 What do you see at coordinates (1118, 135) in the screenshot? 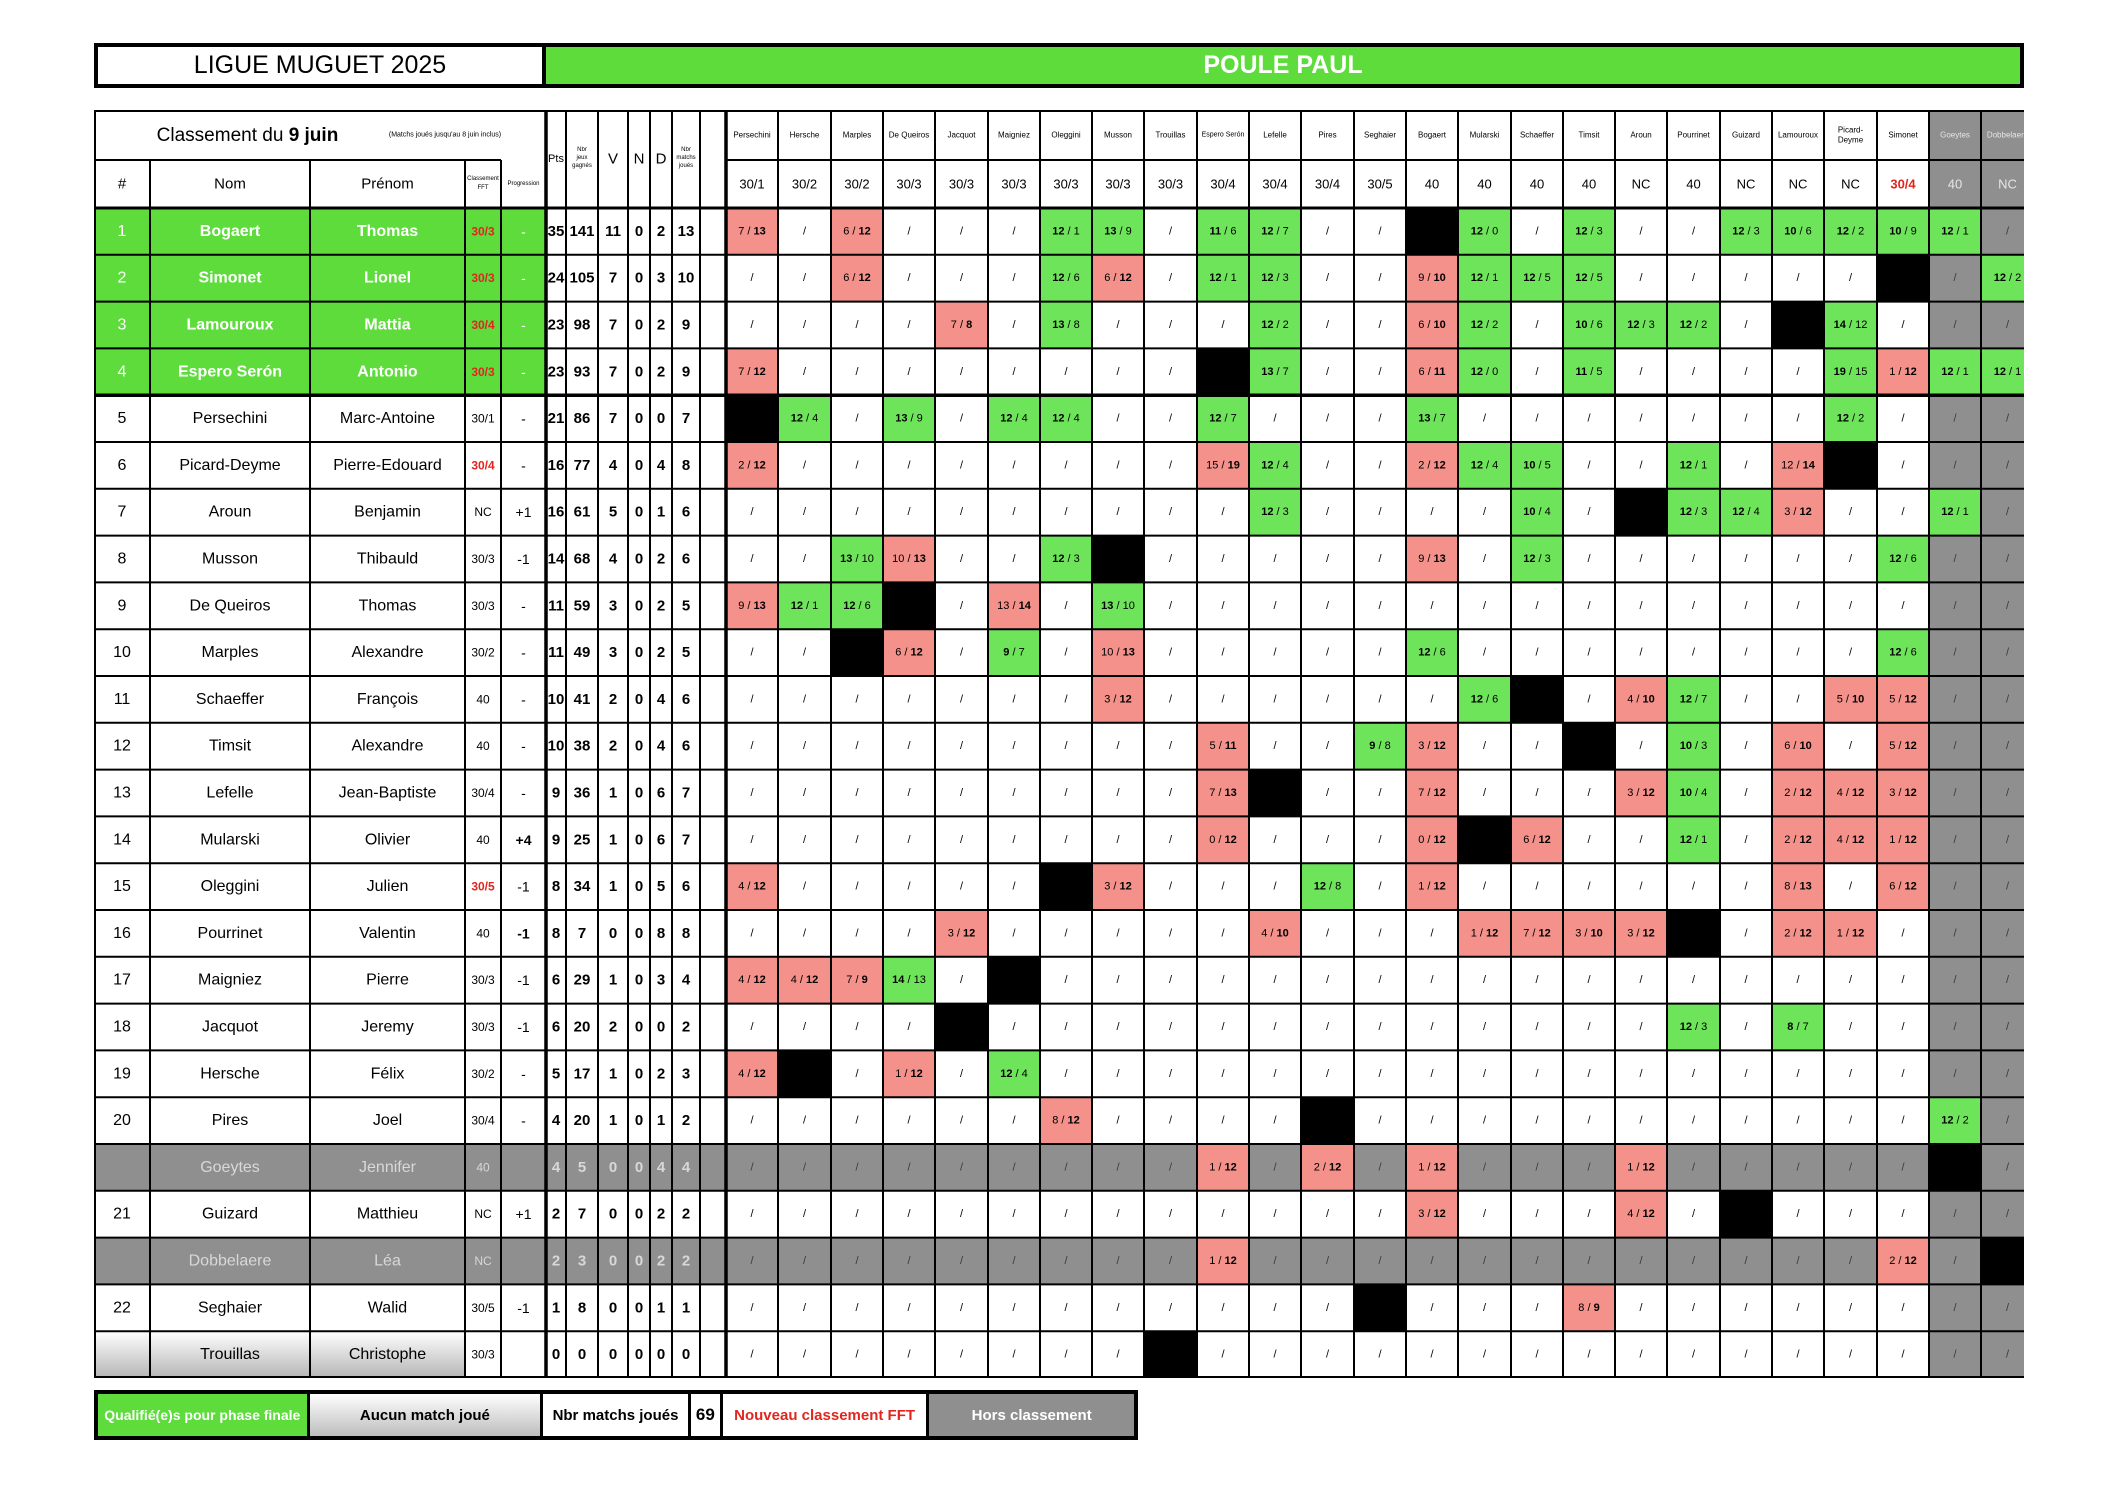
I see `opponent-name: Musson` at bounding box center [1118, 135].